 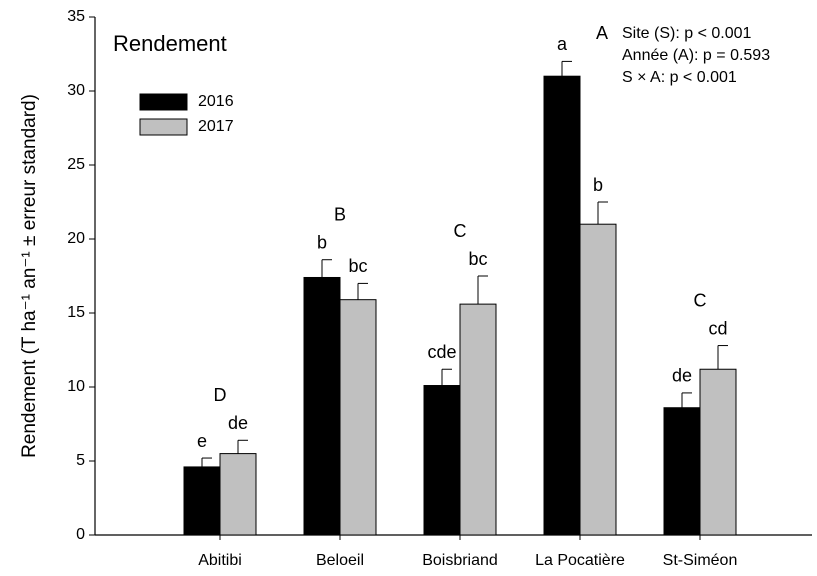 I want to click on bar-letter: a, so click(x=562, y=44).